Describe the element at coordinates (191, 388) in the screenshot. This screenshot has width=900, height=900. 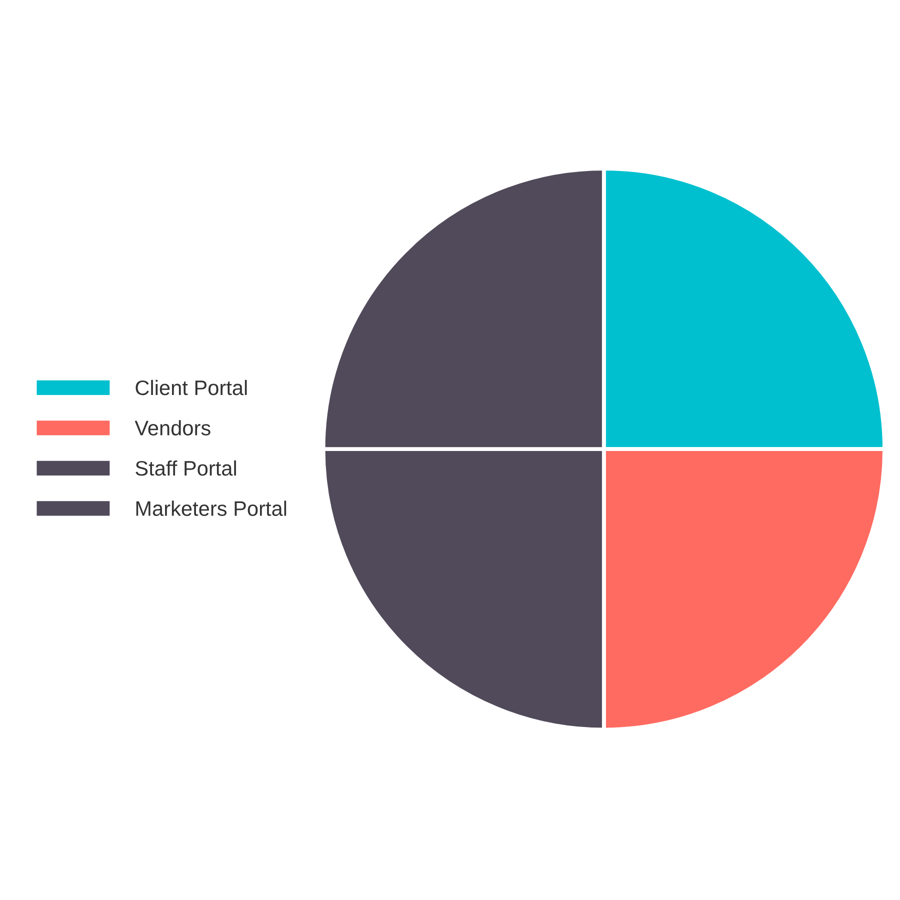
I see `legend-label: Client Portal` at that location.